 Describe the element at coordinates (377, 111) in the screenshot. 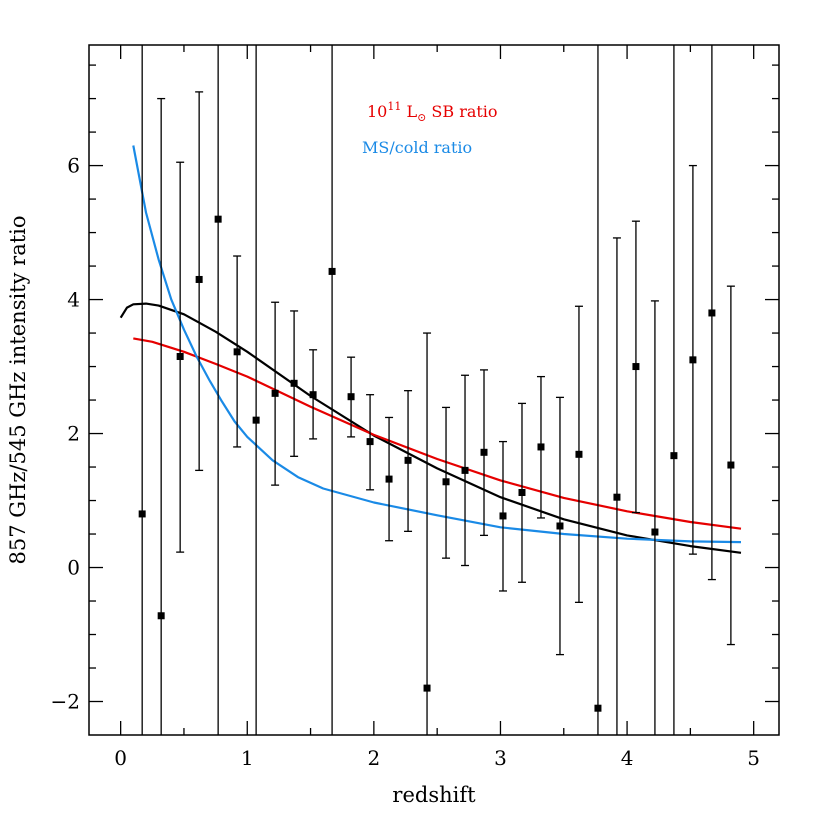

I see `legend-sb-base: 10` at that location.